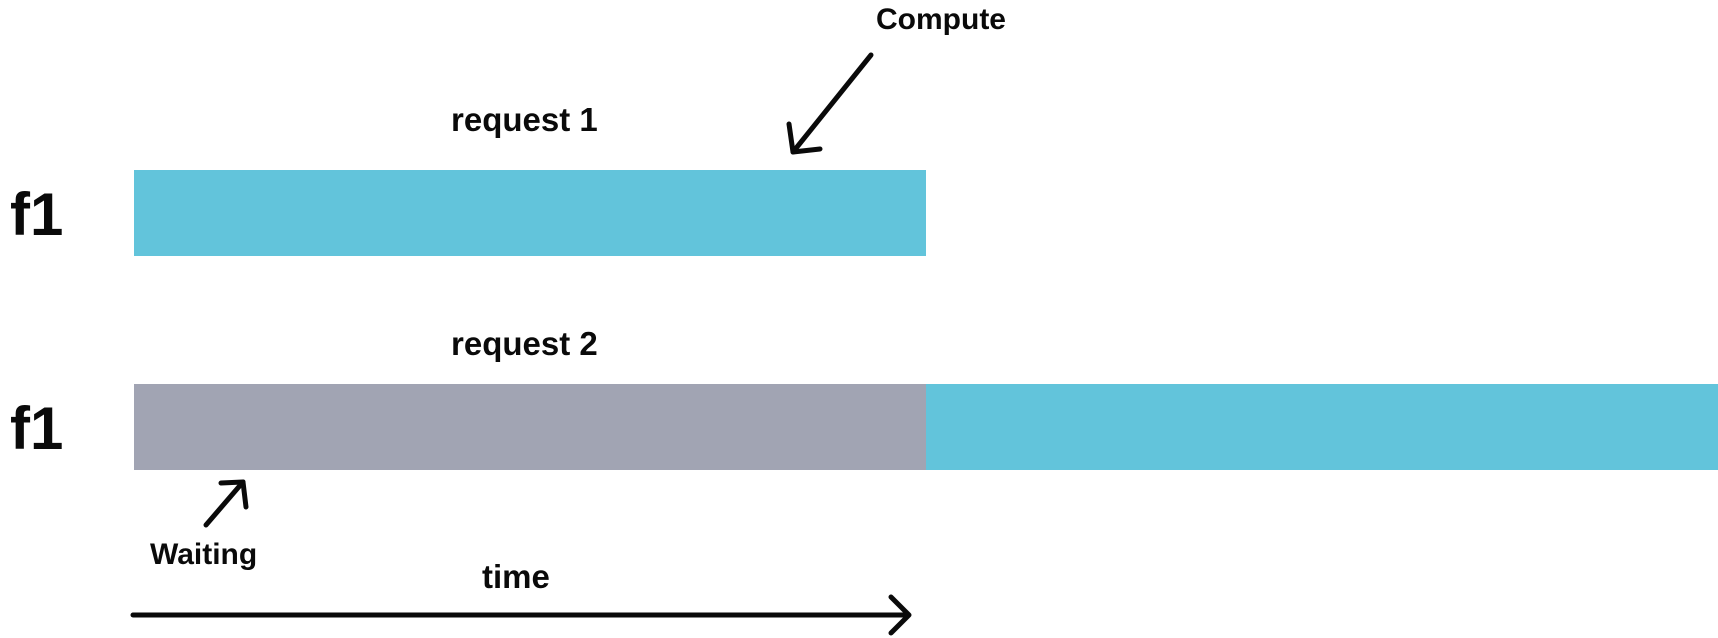 Image resolution: width=1718 pixels, height=638 pixels. Describe the element at coordinates (530, 427) in the screenshot. I see `request-2-waiting-bar` at that location.